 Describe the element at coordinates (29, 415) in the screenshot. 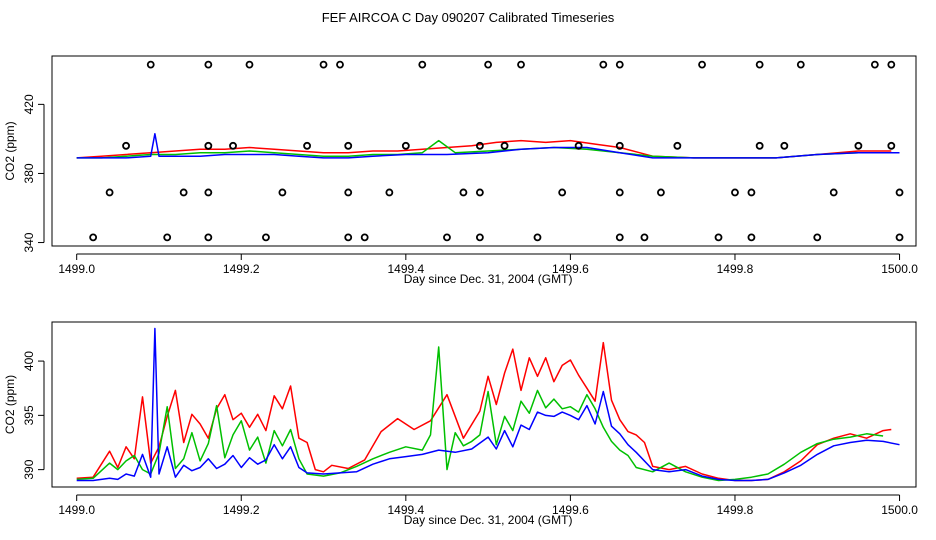

I see `y-tick-label: 395` at that location.